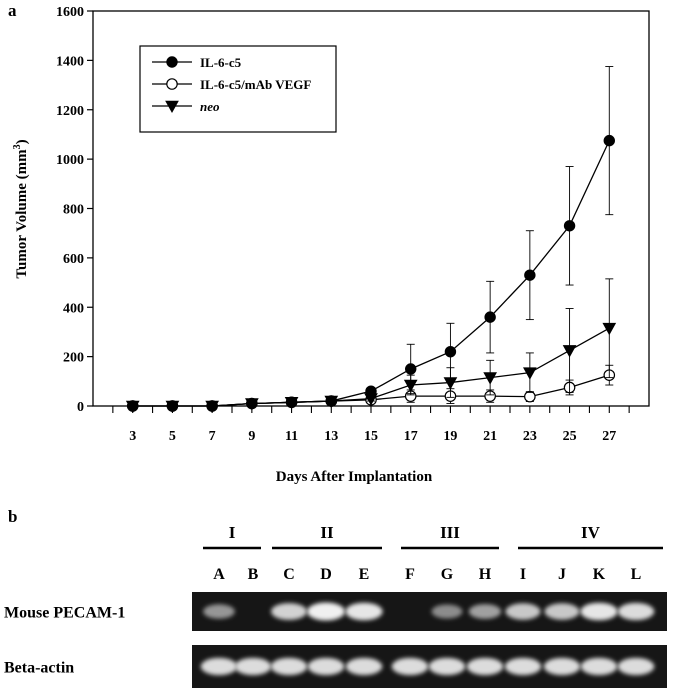 This screenshot has width=685, height=692. What do you see at coordinates (221, 62) in the screenshot?
I see `legend-label: IL-6-c5` at bounding box center [221, 62].